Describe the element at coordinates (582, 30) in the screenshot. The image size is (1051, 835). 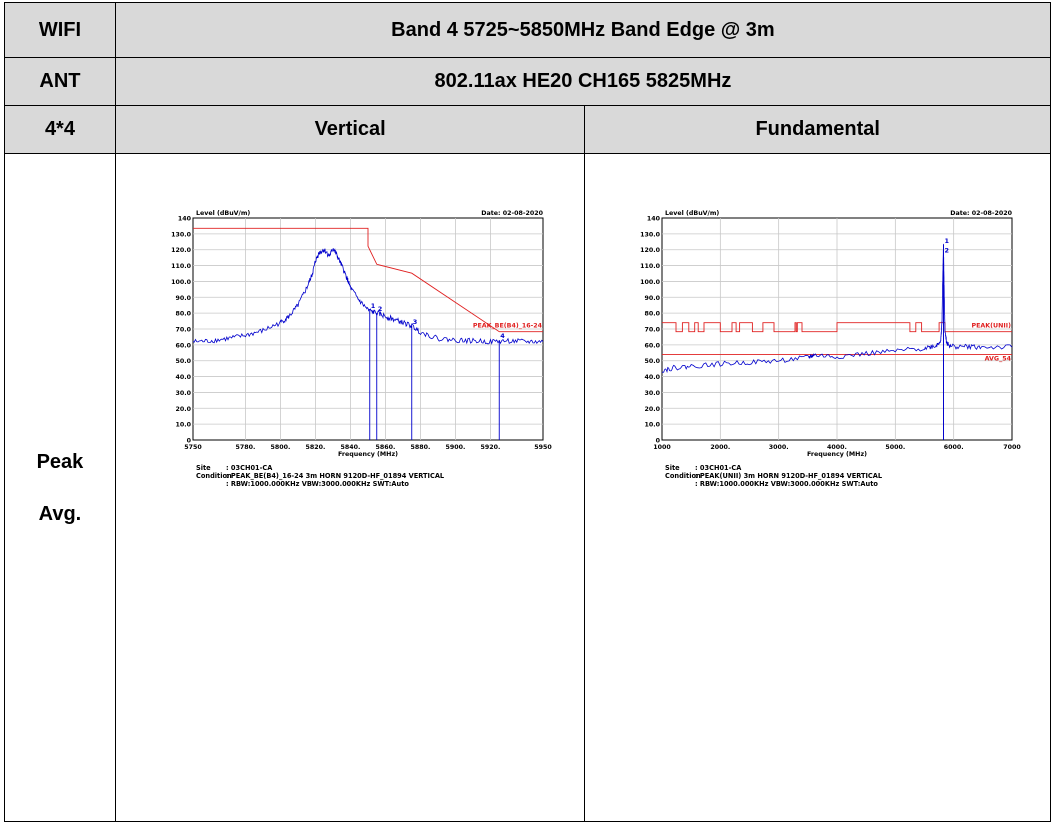
I see `band-title-cell: Band 4 5725~5850MHz Band Edge @ 3m` at that location.